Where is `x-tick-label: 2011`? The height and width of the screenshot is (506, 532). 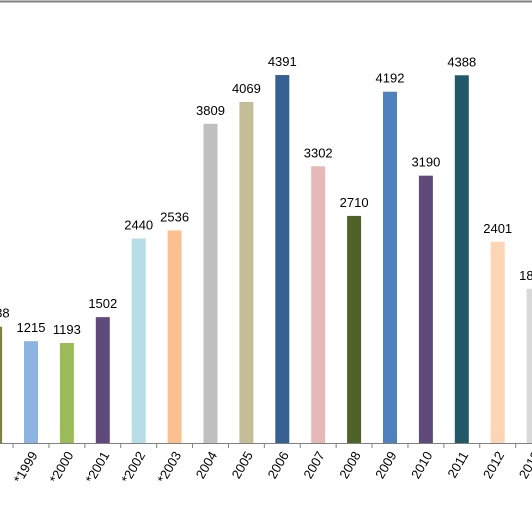
x-tick-label: 2011 is located at coordinates (457, 465).